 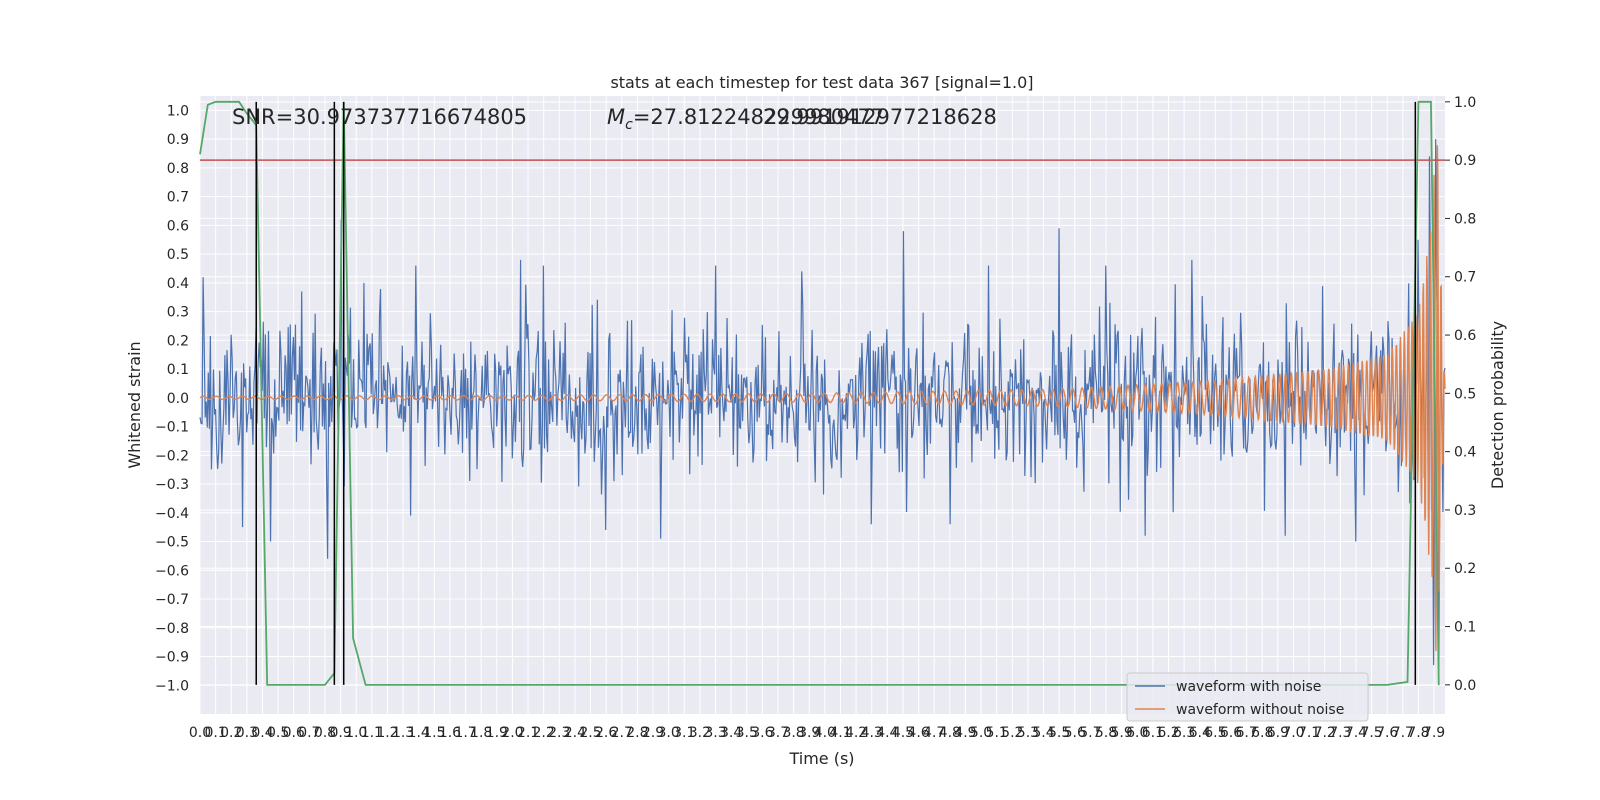 What do you see at coordinates (1325, 733) in the screenshot?
I see `x-tick-label: 7.2` at bounding box center [1325, 733].